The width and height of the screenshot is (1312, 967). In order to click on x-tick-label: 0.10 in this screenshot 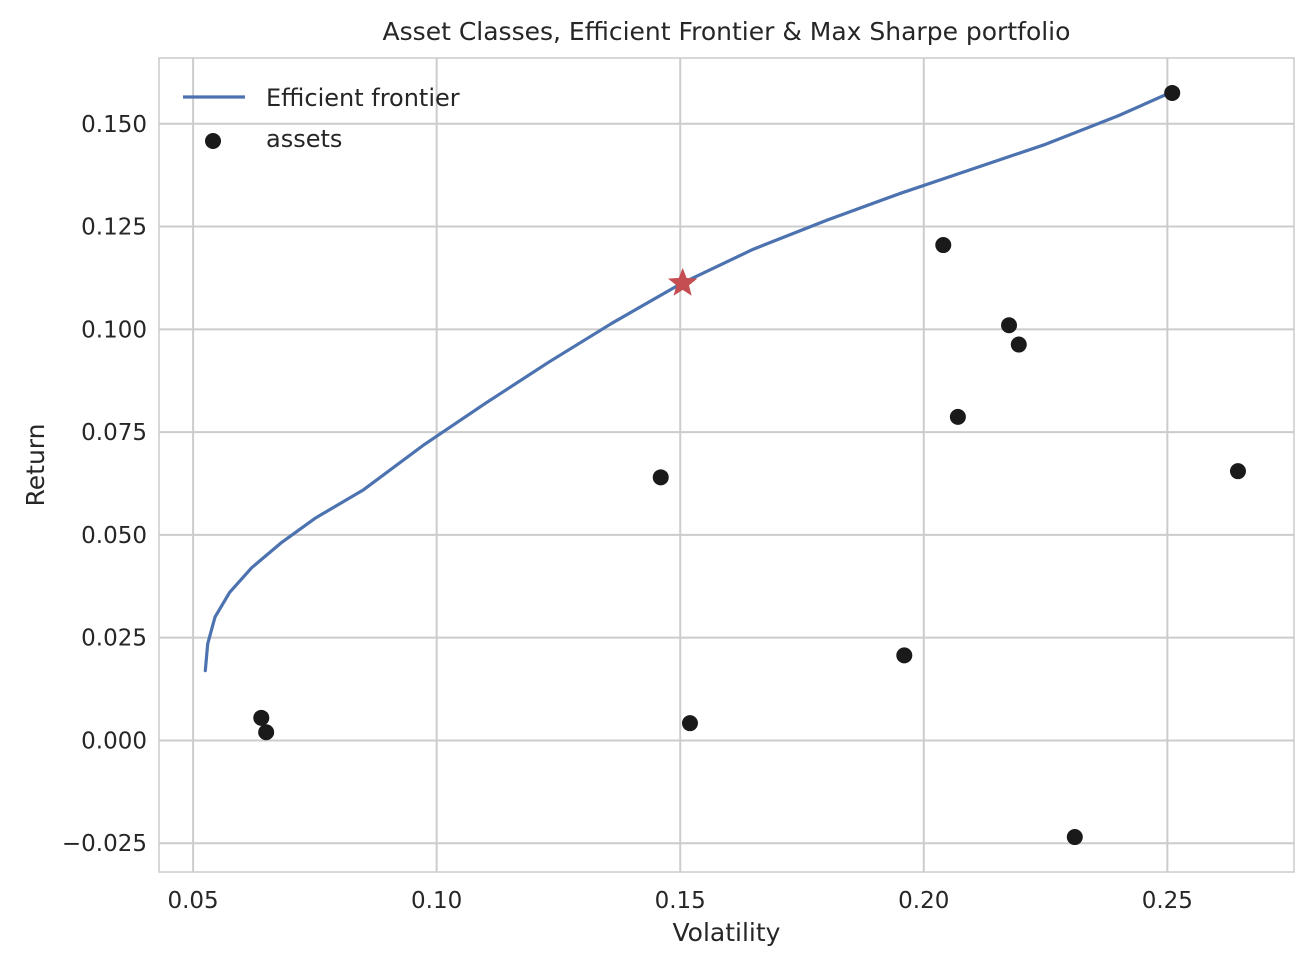, I will do `click(436, 901)`.